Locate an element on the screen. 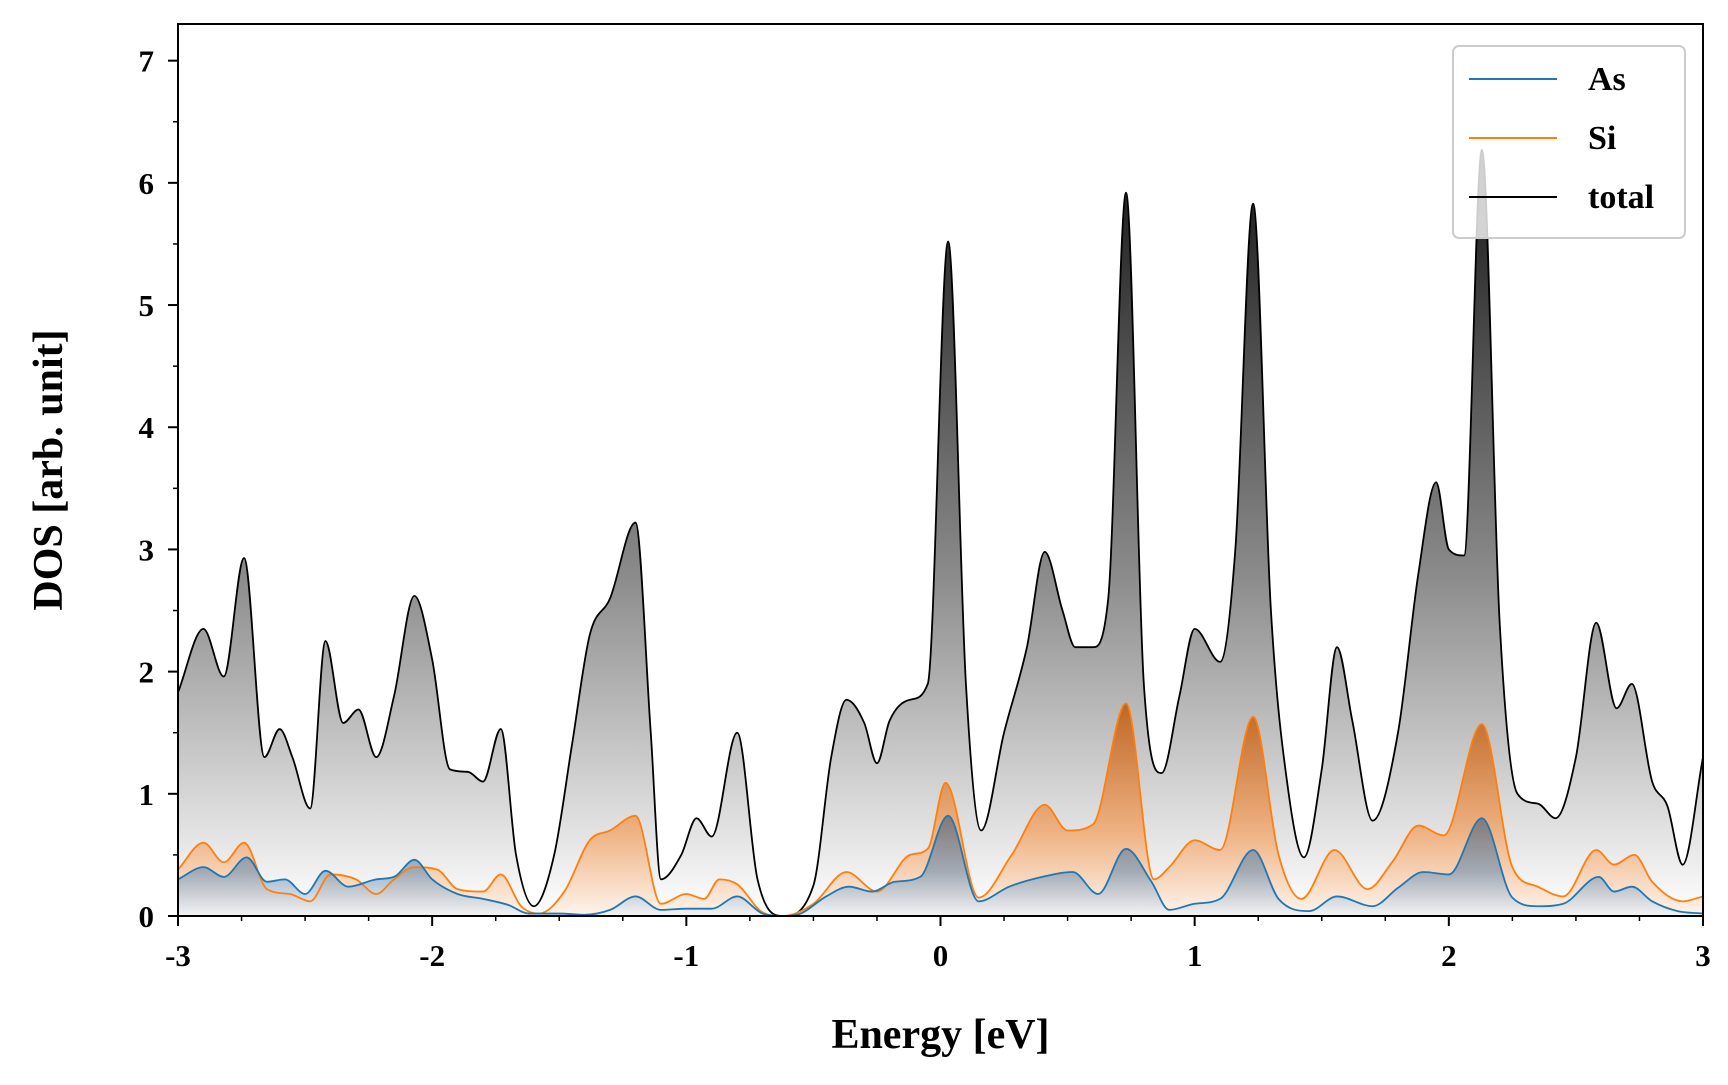  series-fill-as is located at coordinates (940, 865).